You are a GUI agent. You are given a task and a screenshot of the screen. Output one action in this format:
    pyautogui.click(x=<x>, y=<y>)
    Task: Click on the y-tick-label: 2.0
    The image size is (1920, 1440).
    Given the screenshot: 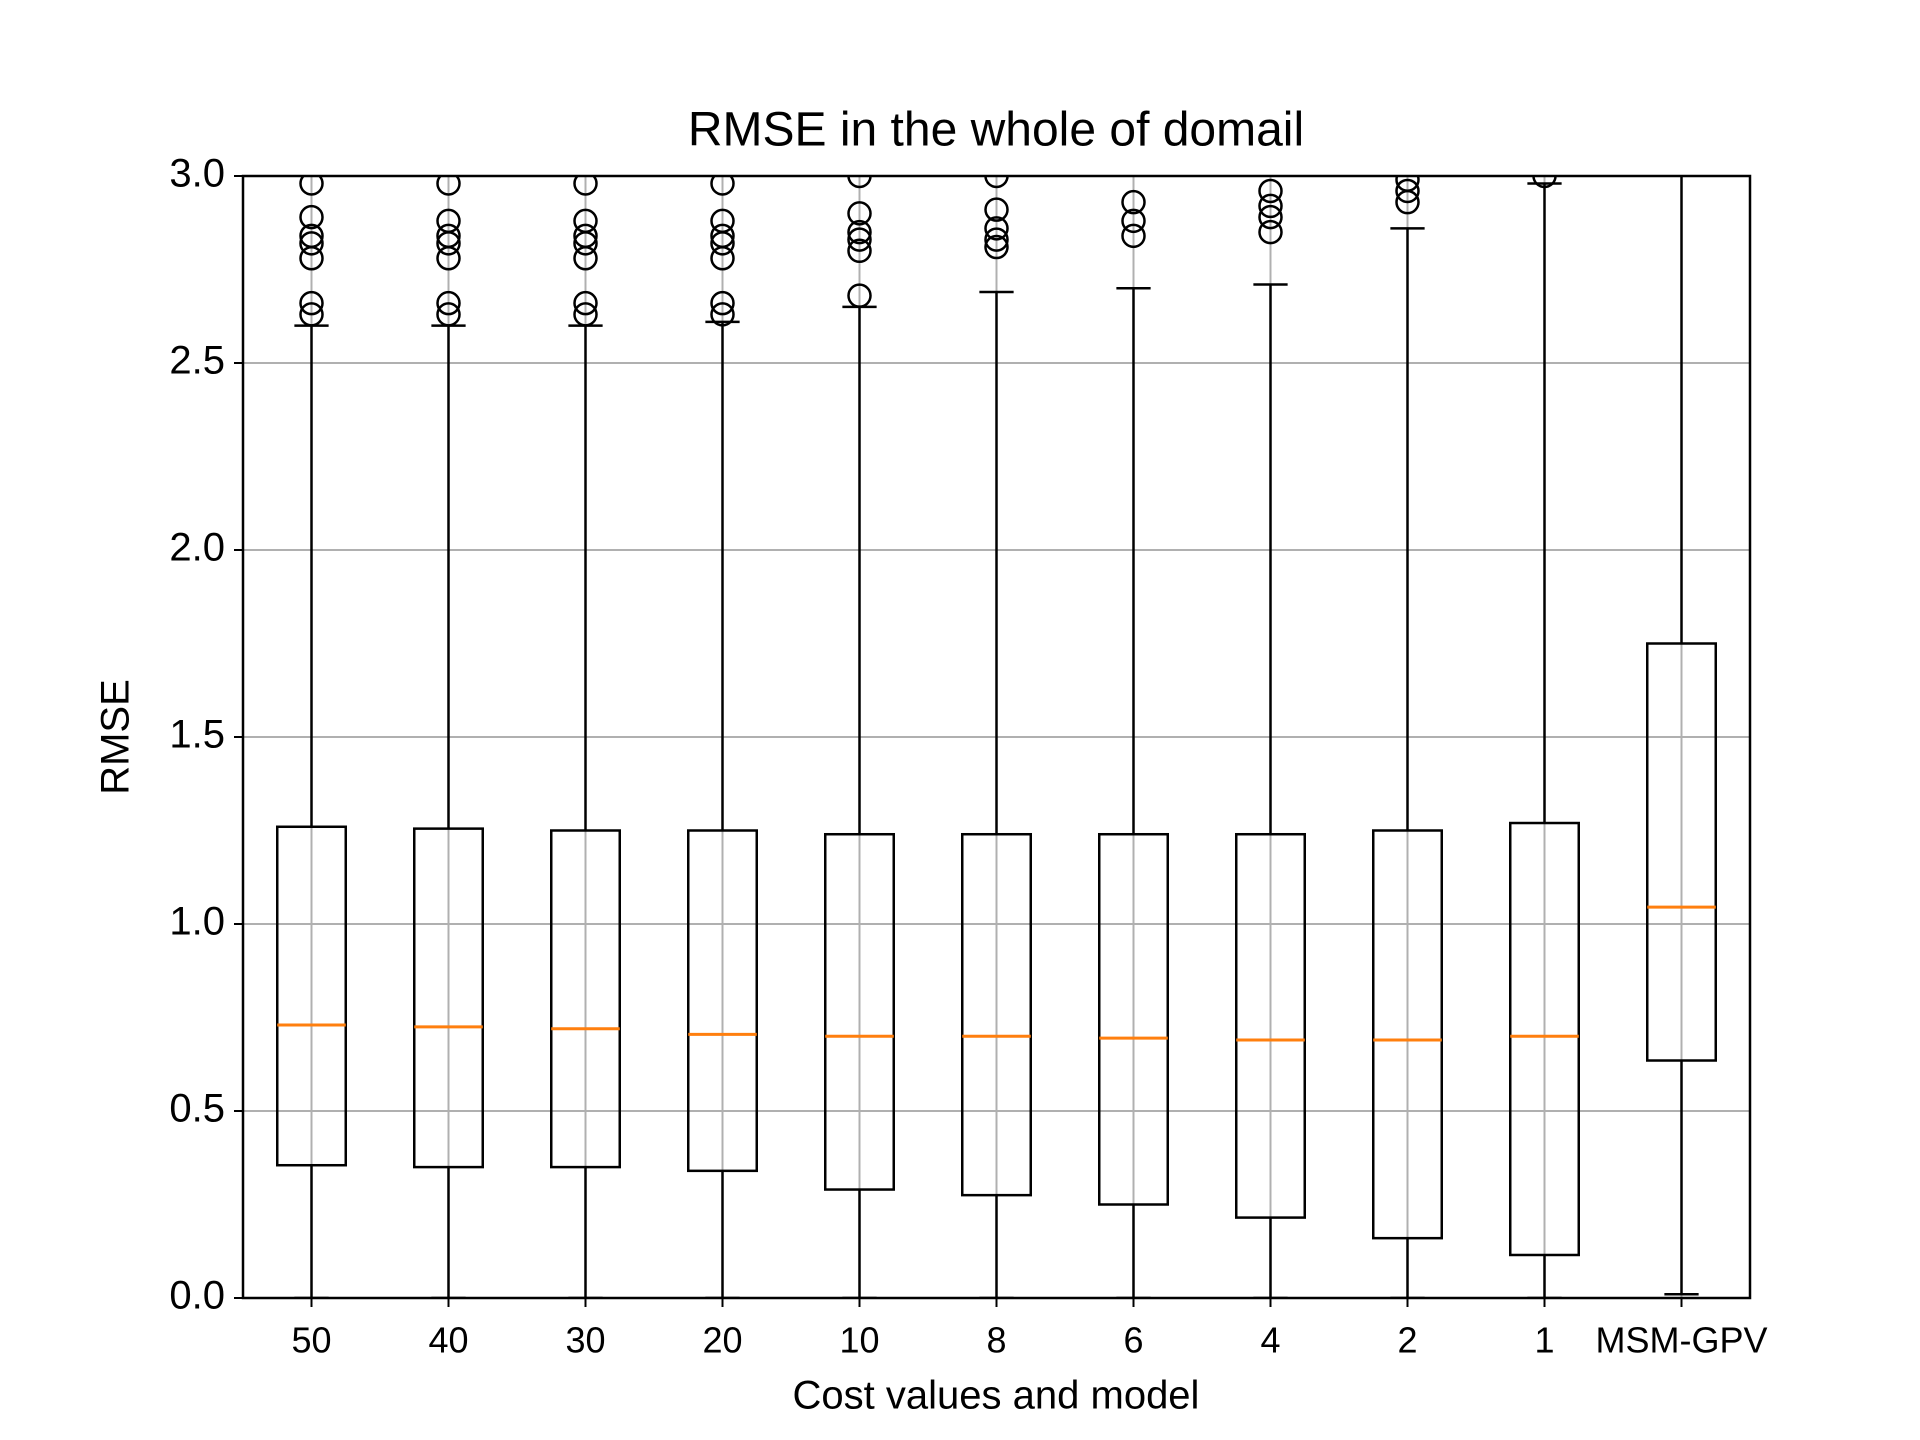 What is the action you would take?
    pyautogui.click(x=197, y=548)
    